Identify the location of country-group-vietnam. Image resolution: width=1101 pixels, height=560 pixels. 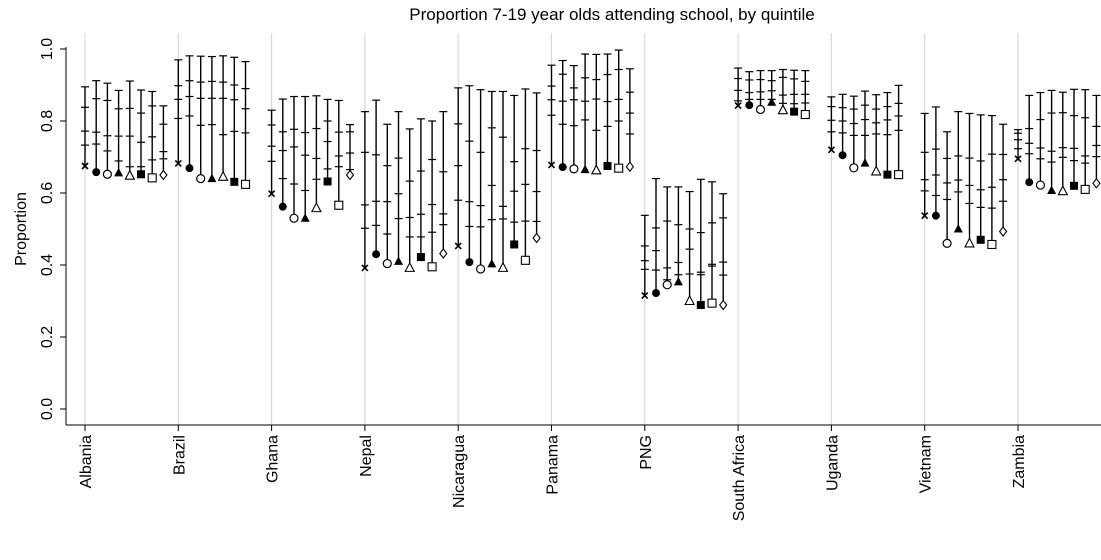
(964, 178).